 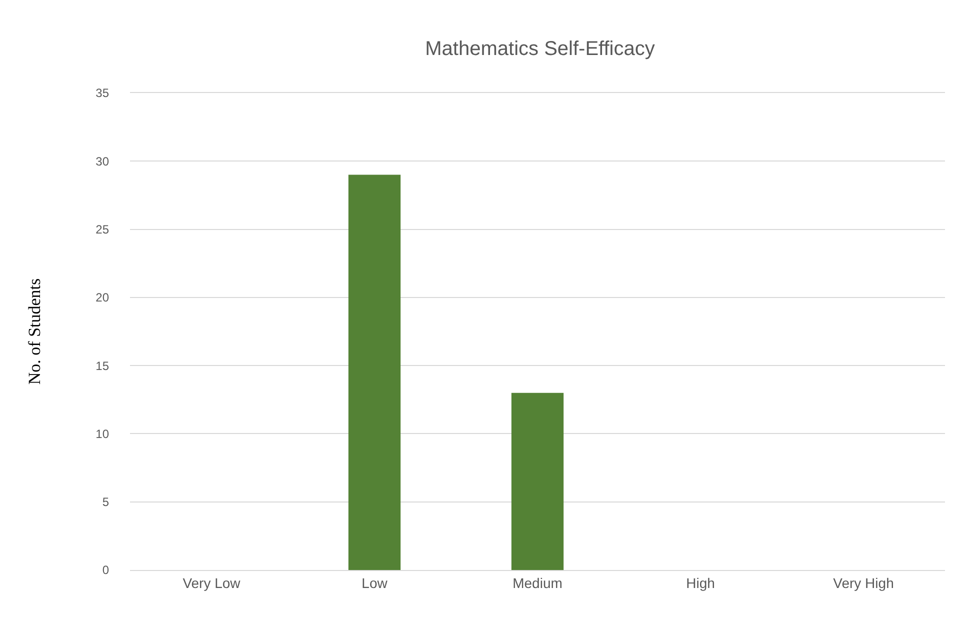 What do you see at coordinates (375, 582) in the screenshot?
I see `x-tick-label: Low` at bounding box center [375, 582].